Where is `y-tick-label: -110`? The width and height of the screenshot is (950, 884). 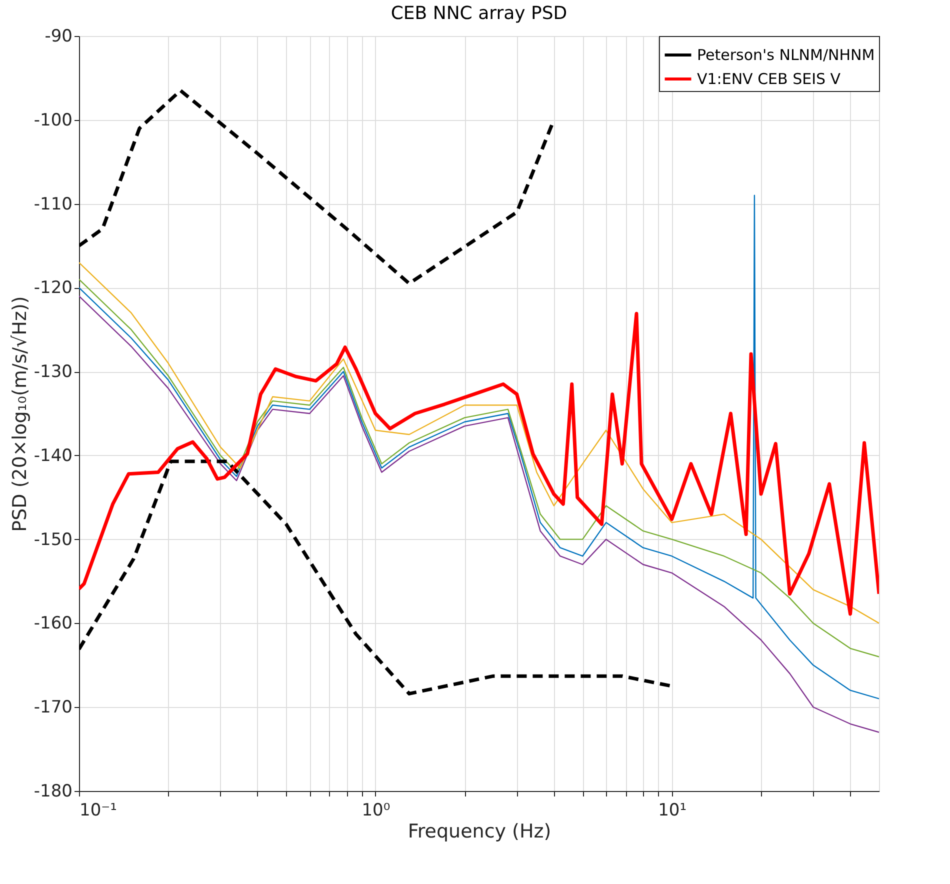 y-tick-label: -110 is located at coordinates (53, 204).